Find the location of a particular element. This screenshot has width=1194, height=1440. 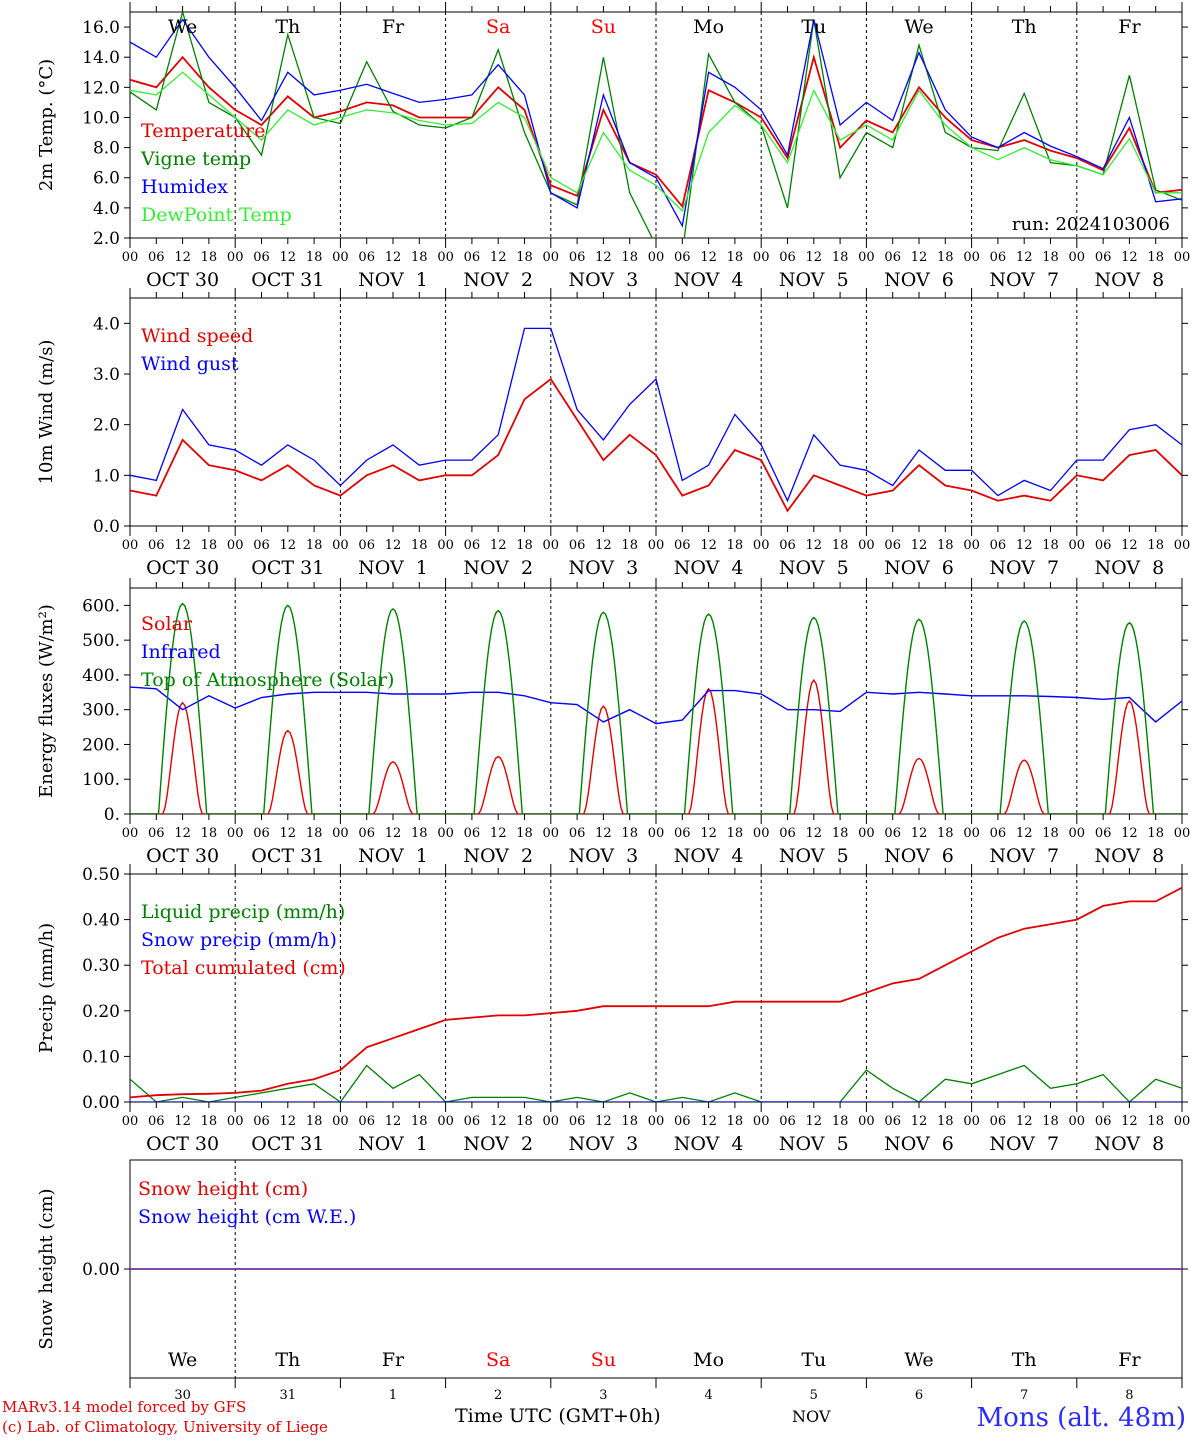

date-label: NOV 4 is located at coordinates (709, 1144).